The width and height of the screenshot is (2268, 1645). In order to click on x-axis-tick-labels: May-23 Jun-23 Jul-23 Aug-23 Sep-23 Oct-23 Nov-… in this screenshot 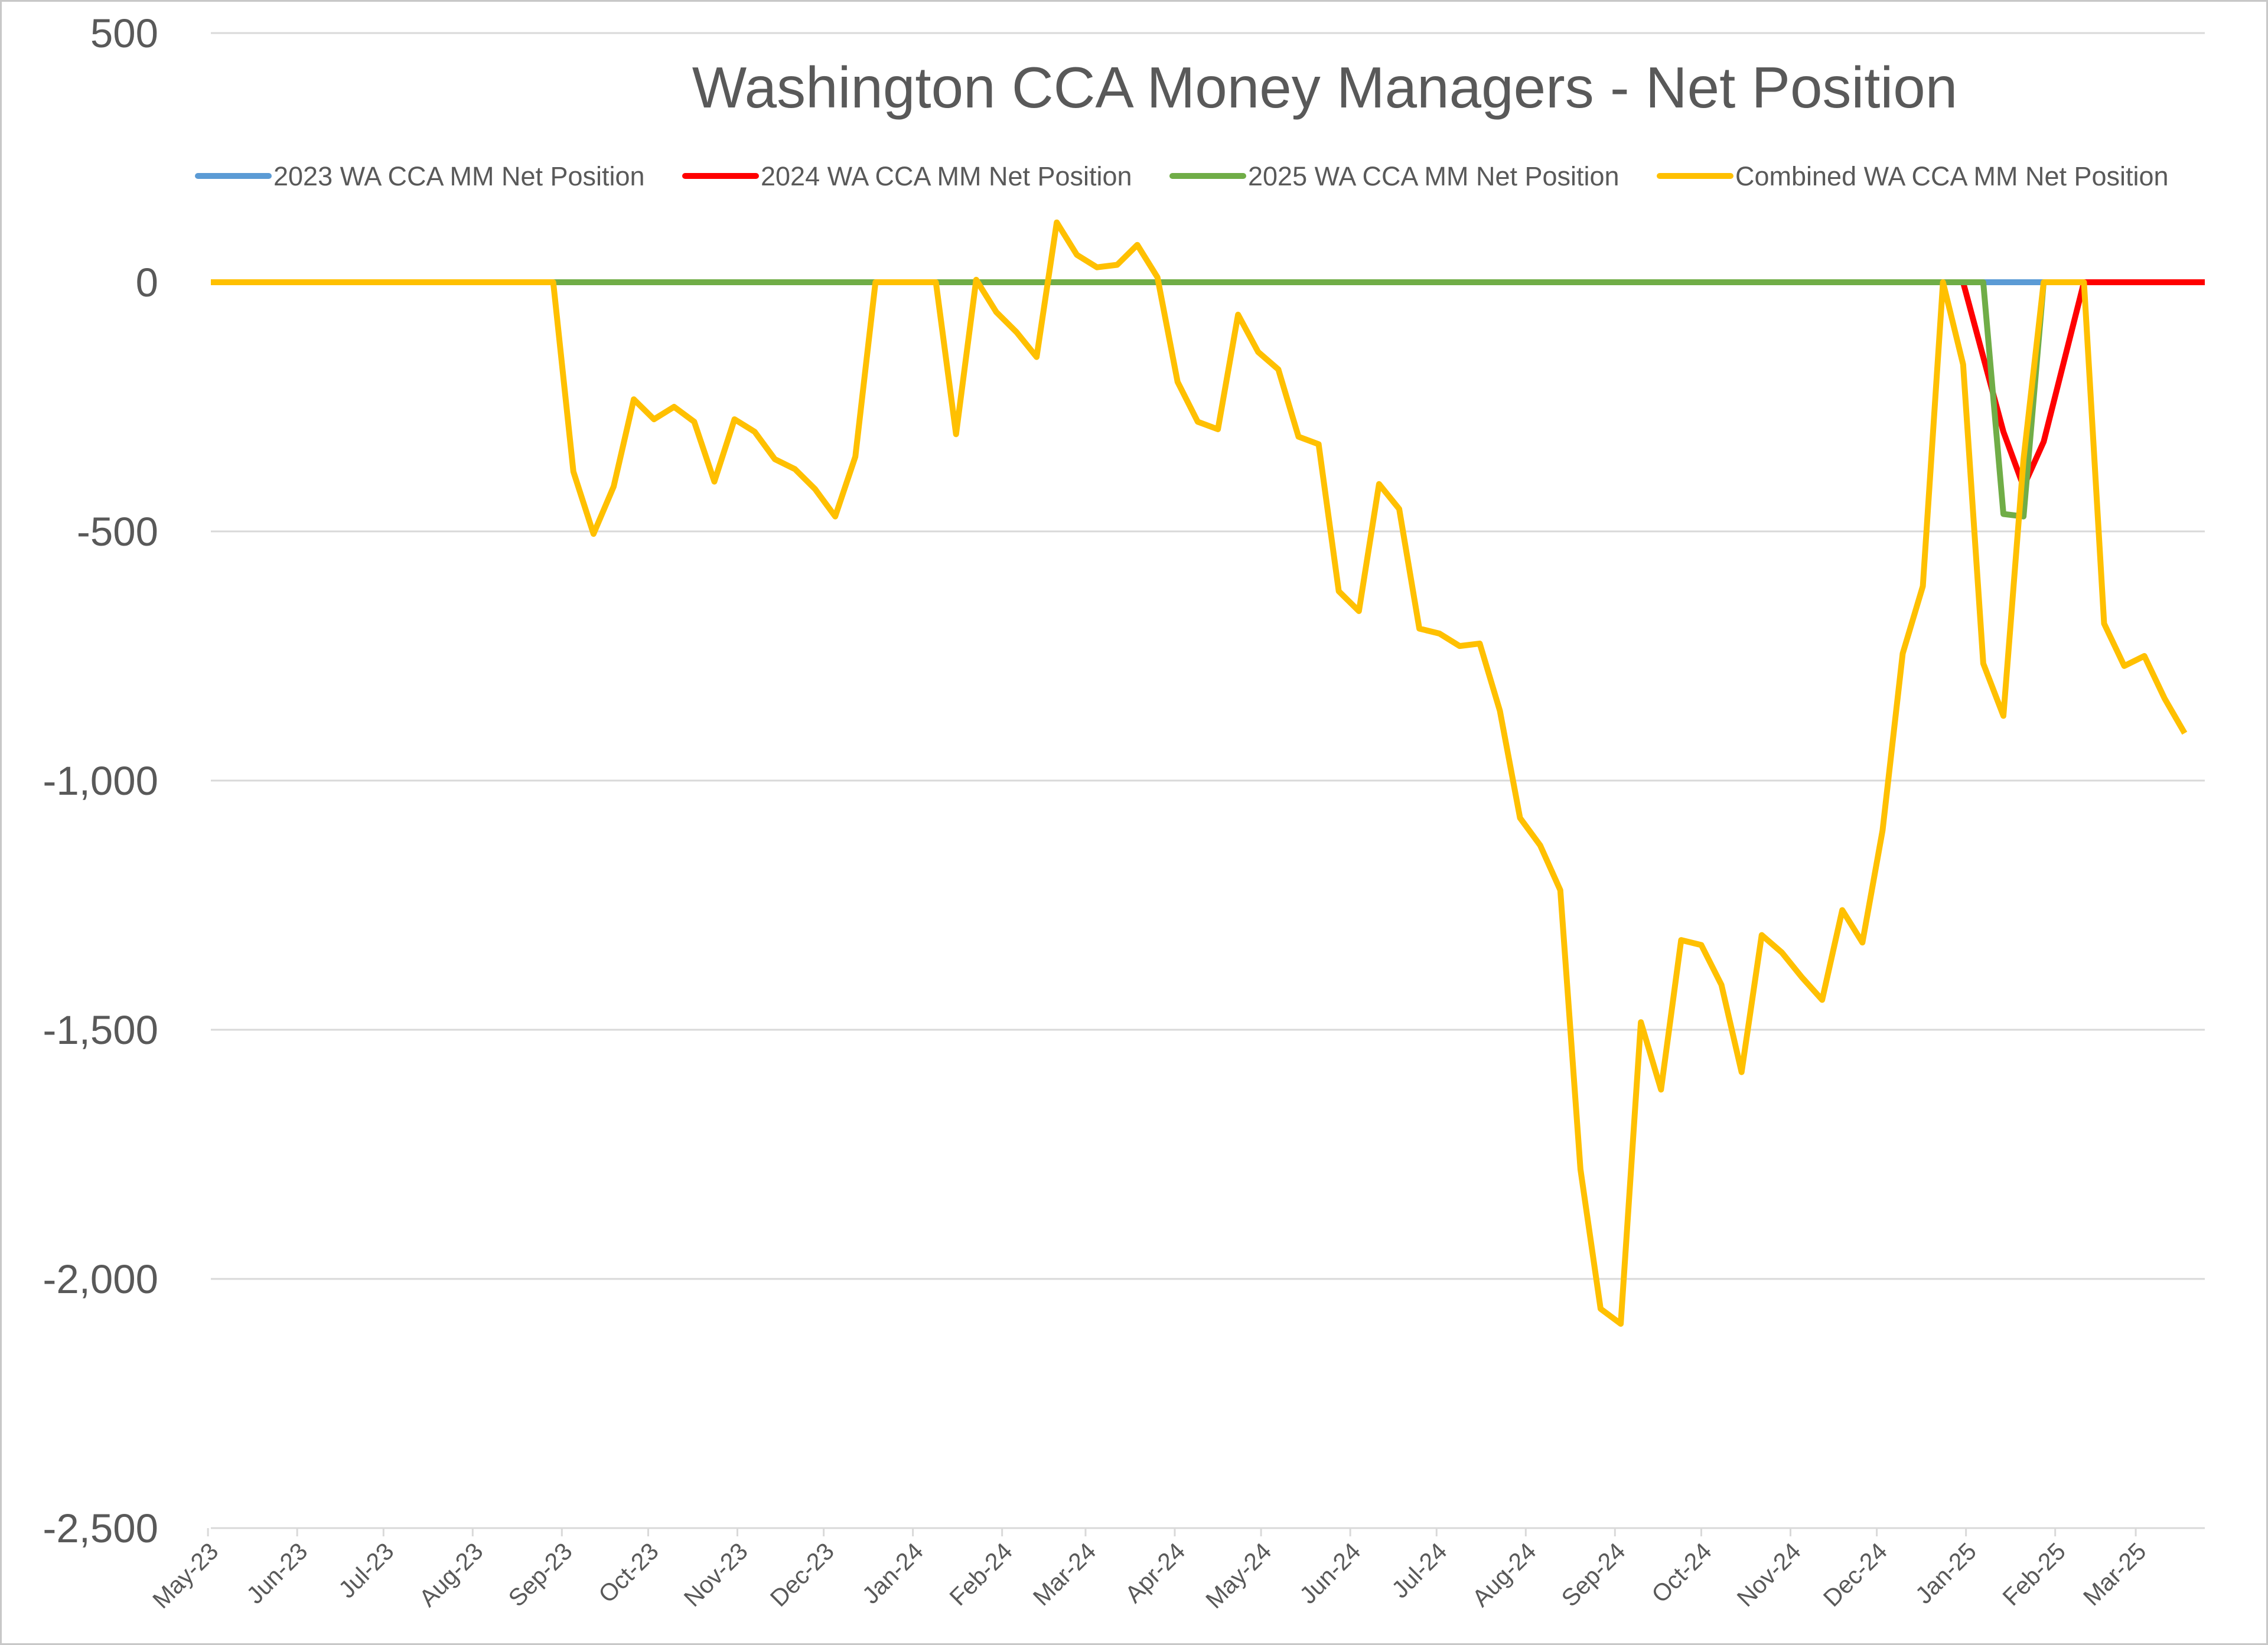, I will do `click(1149, 1576)`.